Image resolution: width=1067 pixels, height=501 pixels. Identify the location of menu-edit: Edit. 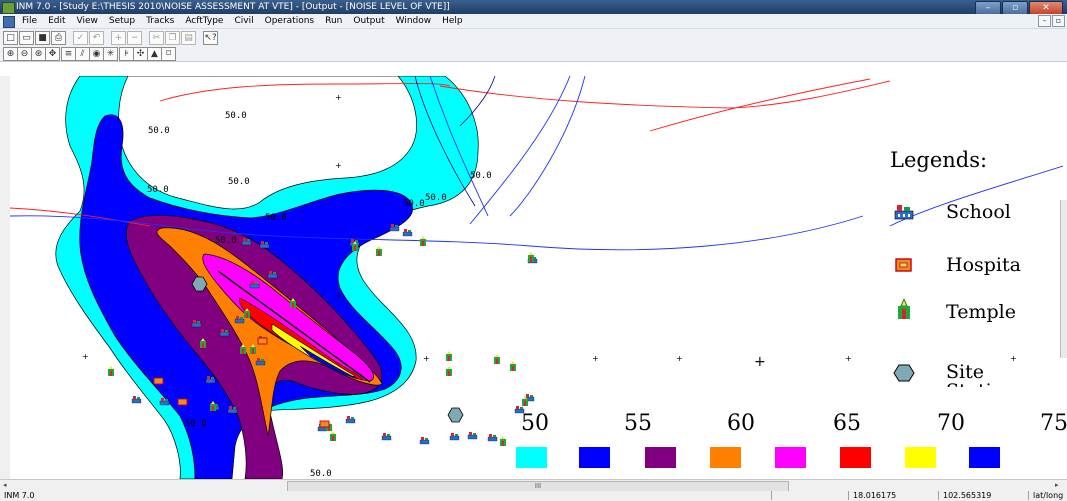
(57, 21).